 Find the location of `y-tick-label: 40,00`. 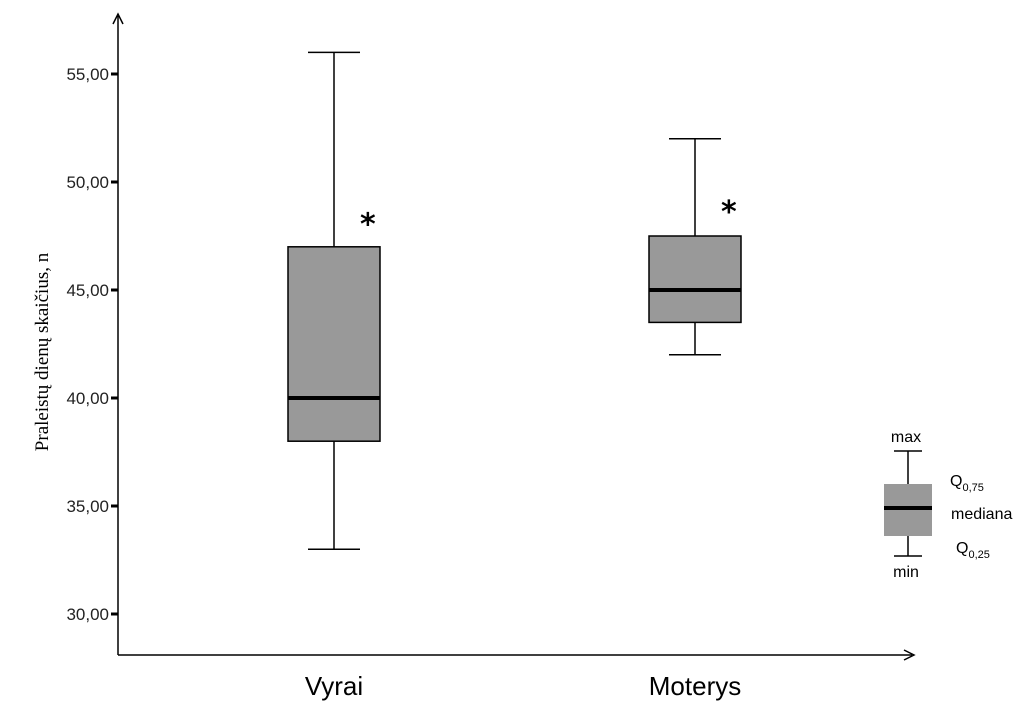

y-tick-label: 40,00 is located at coordinates (87, 398).